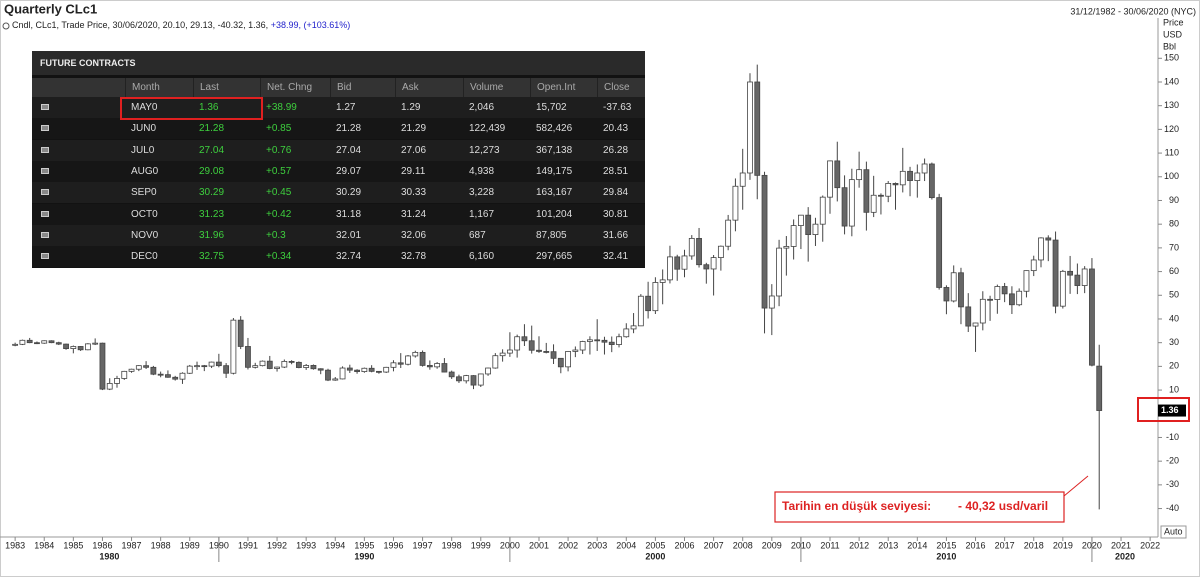  What do you see at coordinates (563, 87) in the screenshot?
I see `column-header: Open.Int` at bounding box center [563, 87].